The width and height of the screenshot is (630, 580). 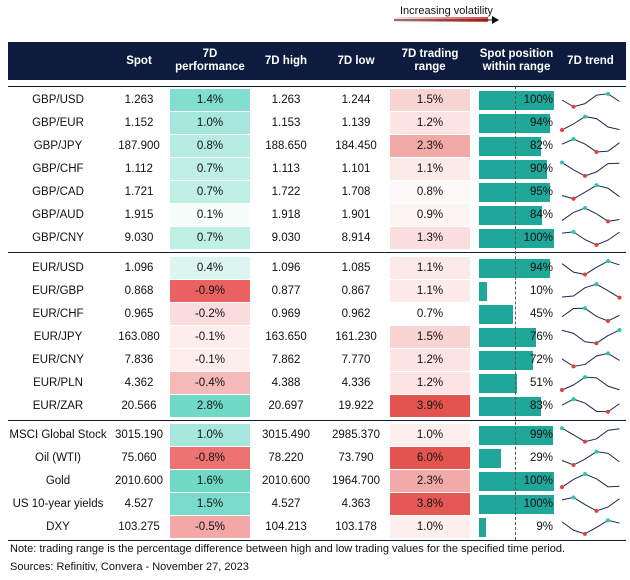 I want to click on value-cell: 1.085, so click(x=356, y=268).